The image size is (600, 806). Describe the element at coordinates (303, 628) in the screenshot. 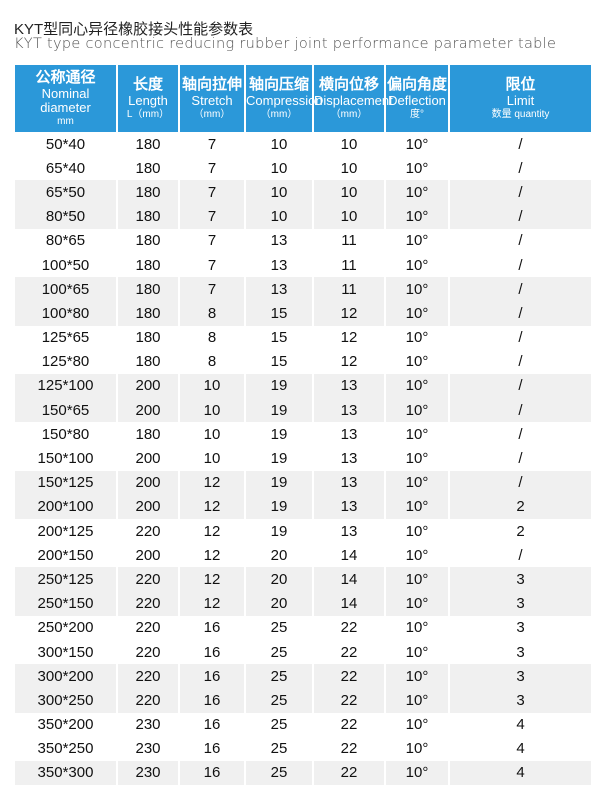

I see `table-row: 250*200 220 16 25 22 10° 3` at that location.